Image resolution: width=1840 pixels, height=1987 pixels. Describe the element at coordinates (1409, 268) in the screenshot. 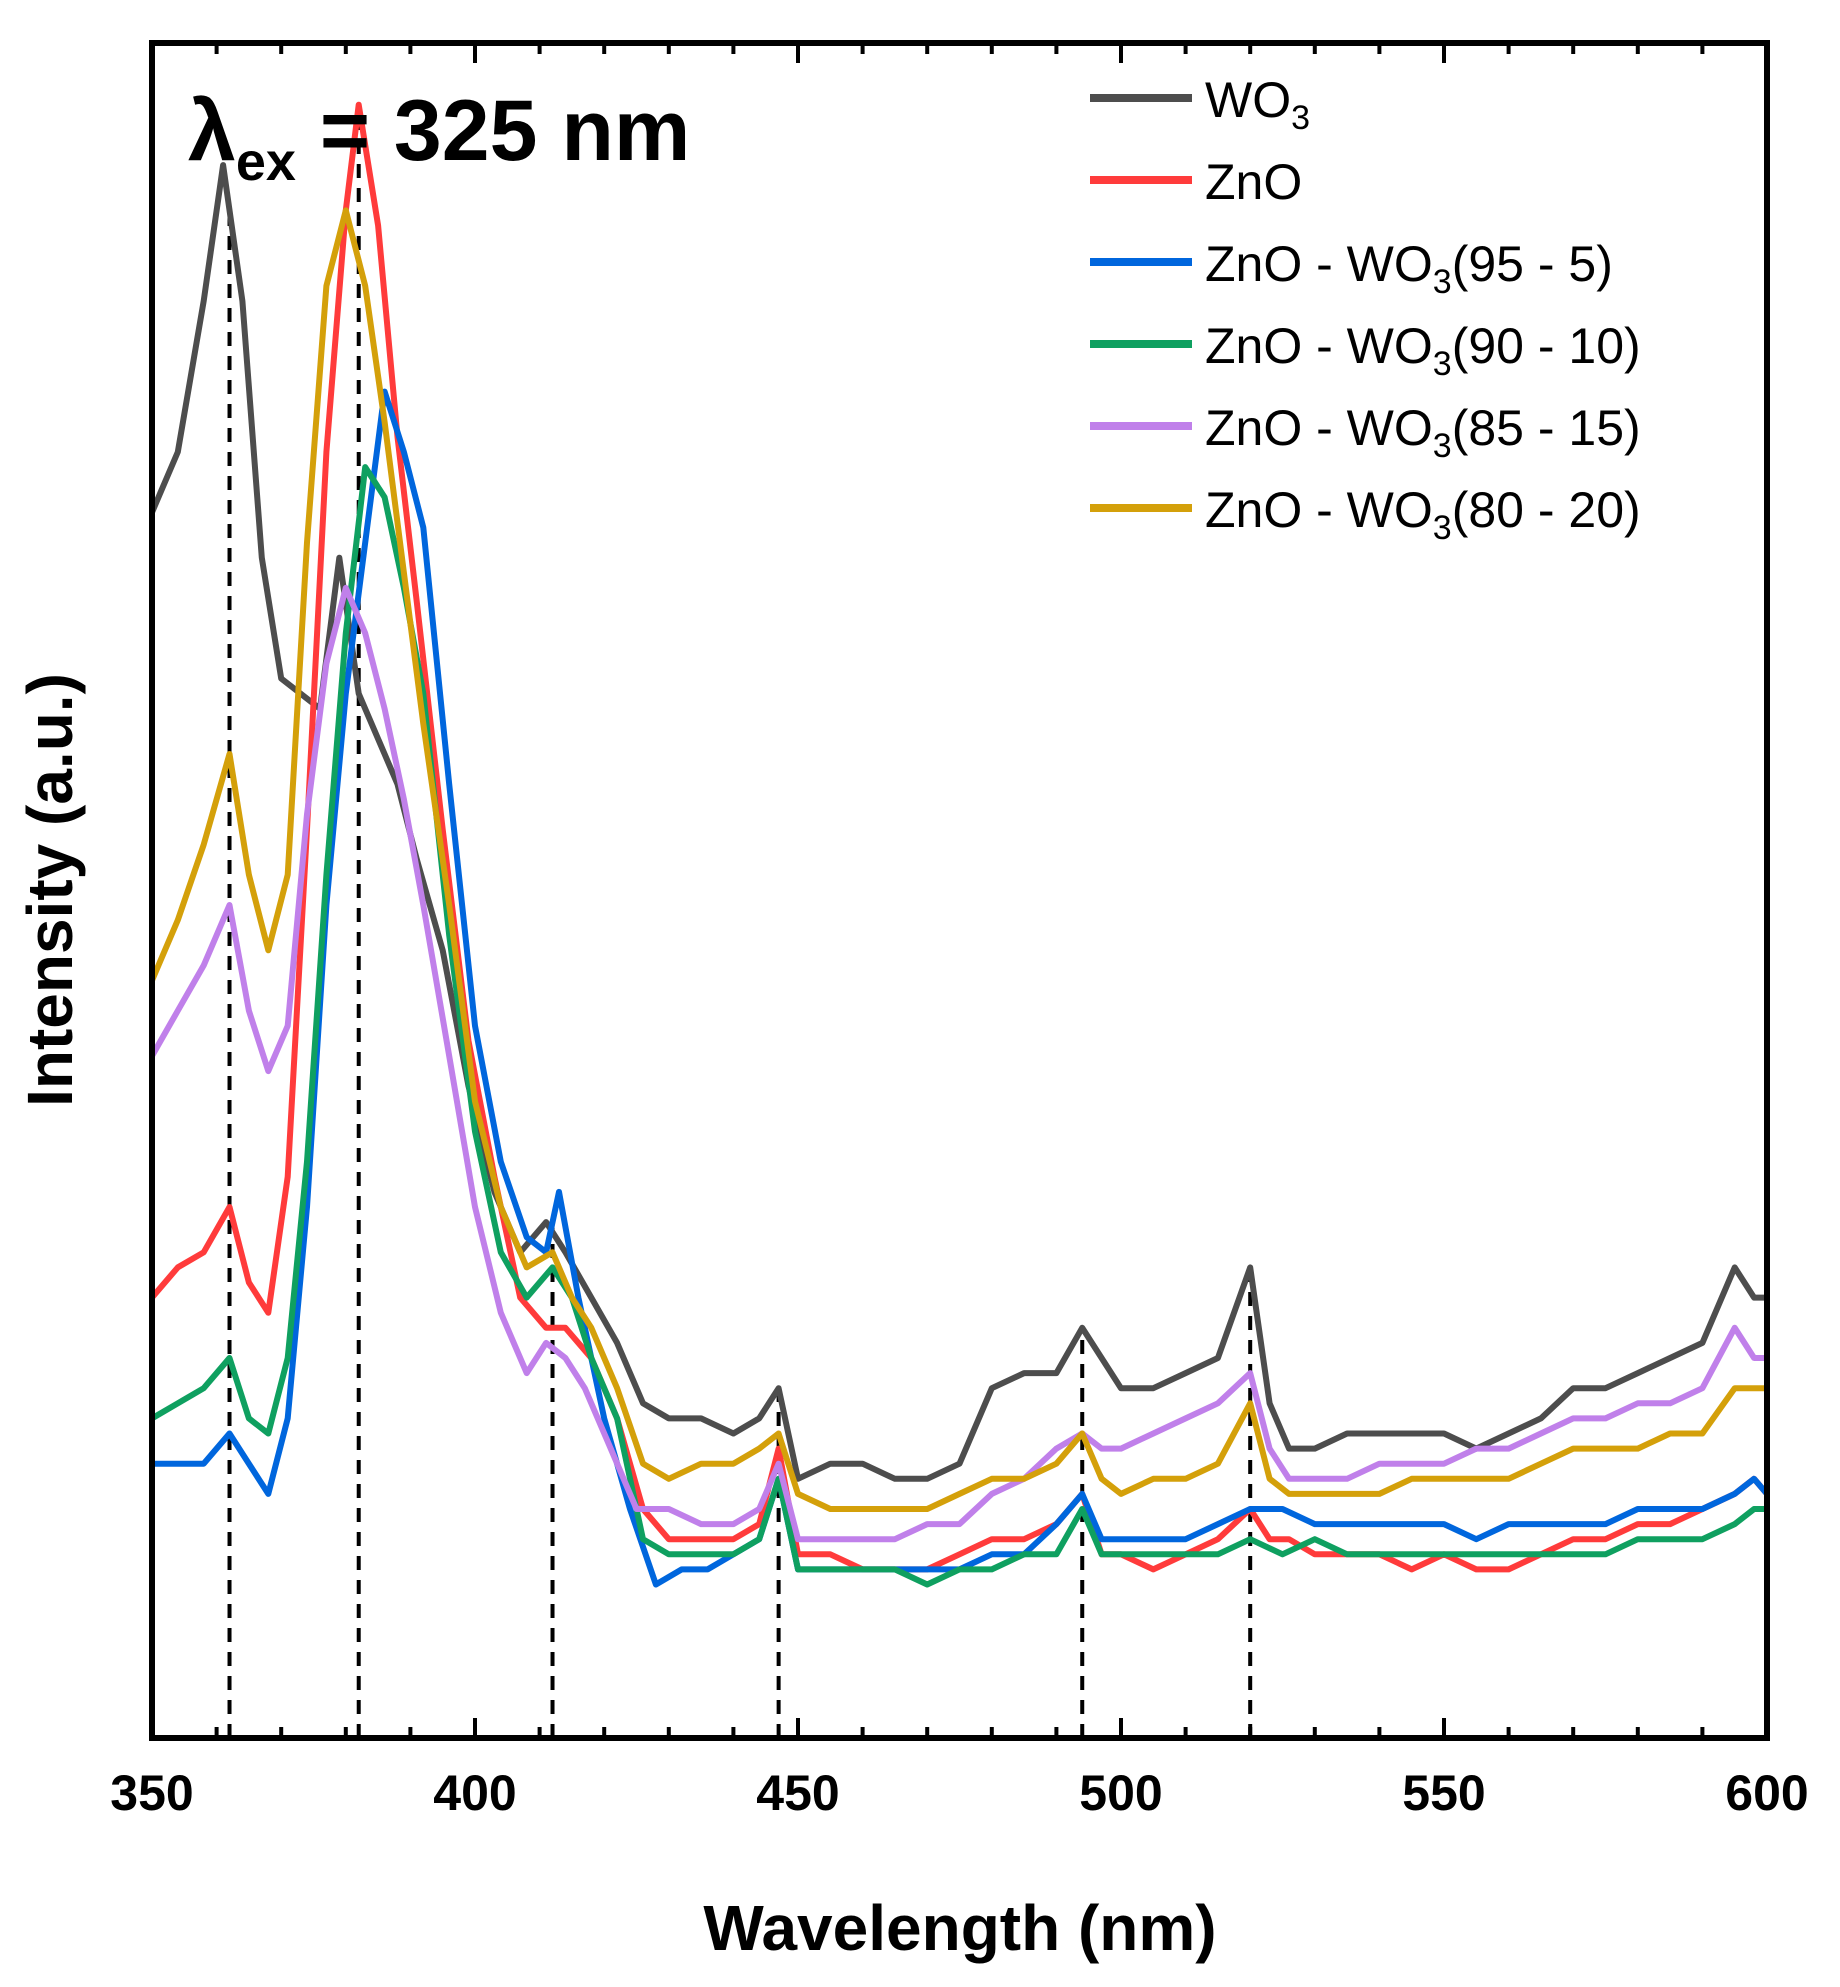

I see `legend-label-2: ZnO - WO3(95 - 5)` at that location.